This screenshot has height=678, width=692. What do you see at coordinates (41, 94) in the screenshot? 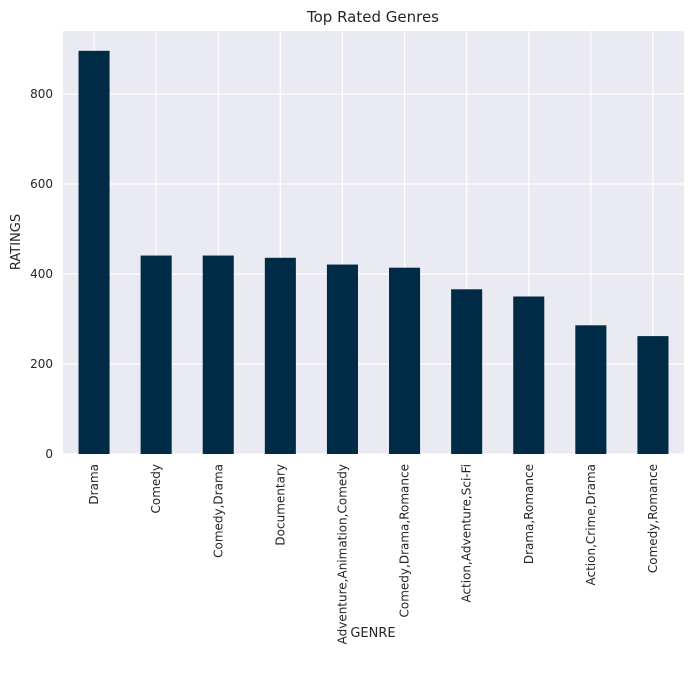
I see `y-tick-label: 800` at bounding box center [41, 94].